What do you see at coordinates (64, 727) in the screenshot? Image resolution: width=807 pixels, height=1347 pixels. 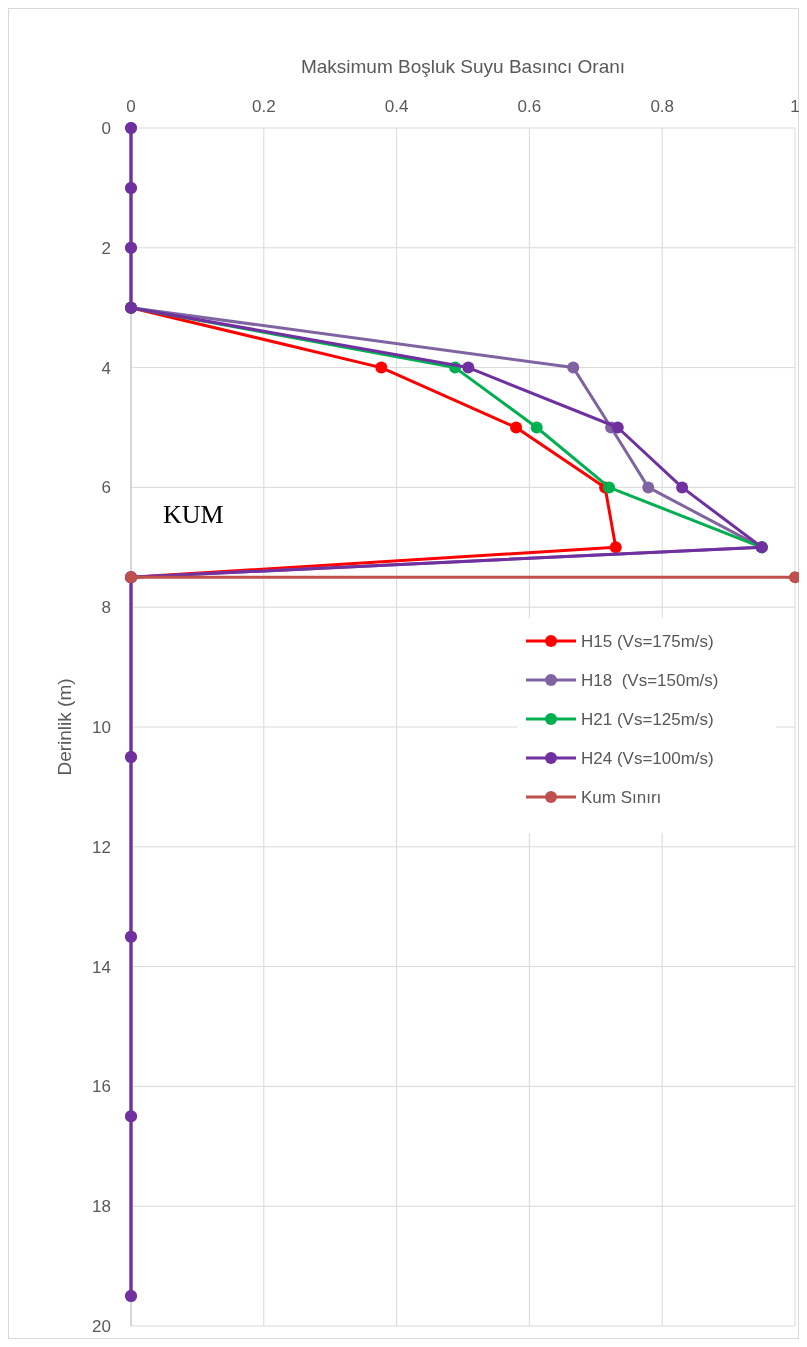 I see `y-axis-title: Derinlik (m)` at bounding box center [64, 727].